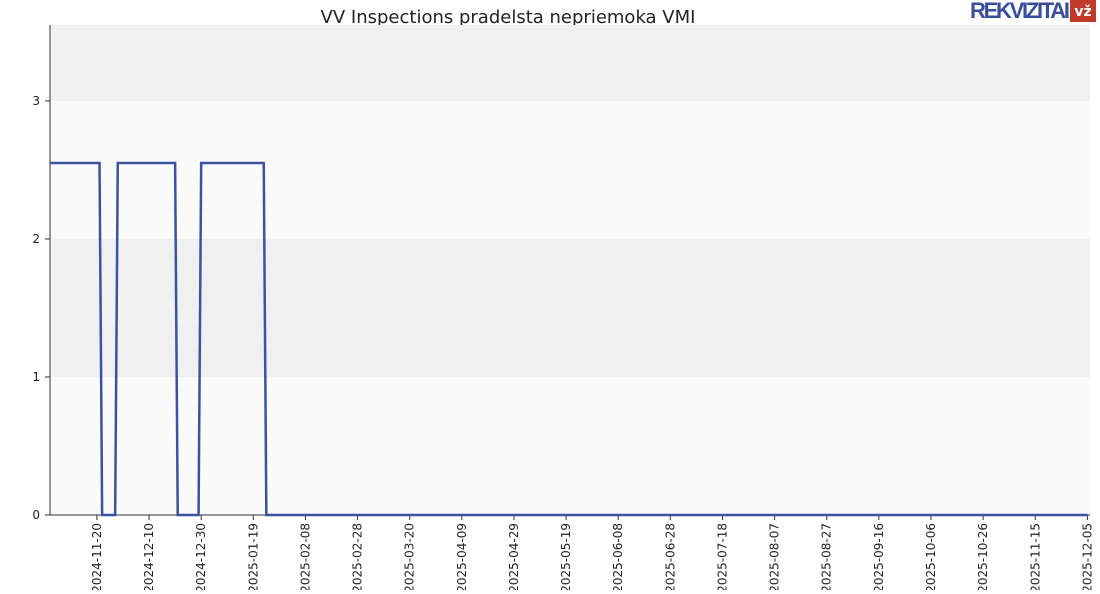  What do you see at coordinates (149, 556) in the screenshot?
I see `x-tick-label: 2024-12-10` at bounding box center [149, 556].